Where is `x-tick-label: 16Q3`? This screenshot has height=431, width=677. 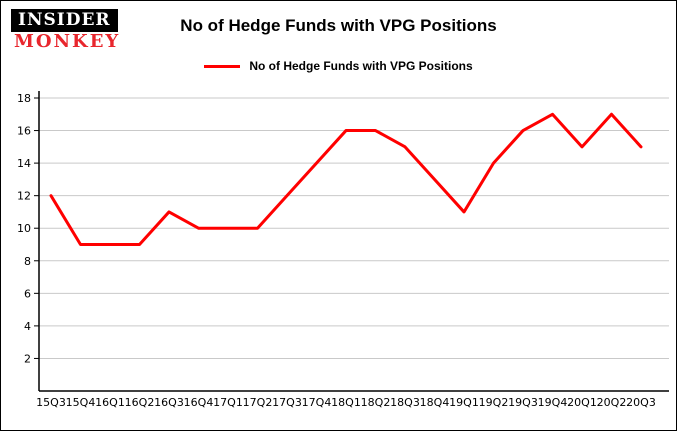
x-tick-label: 16Q3 is located at coordinates (169, 402).